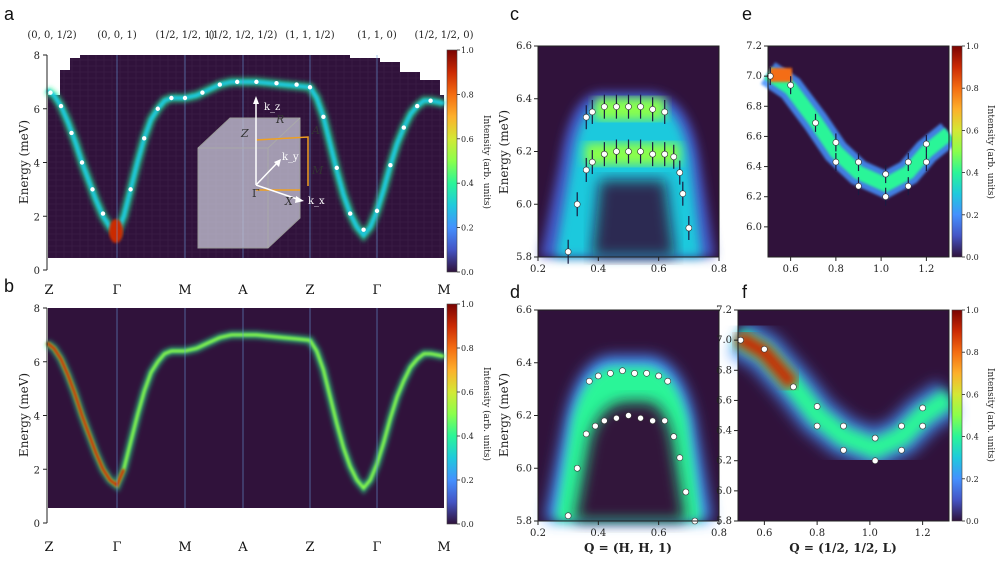  I want to click on kx-arrowhead, so click(299, 199).